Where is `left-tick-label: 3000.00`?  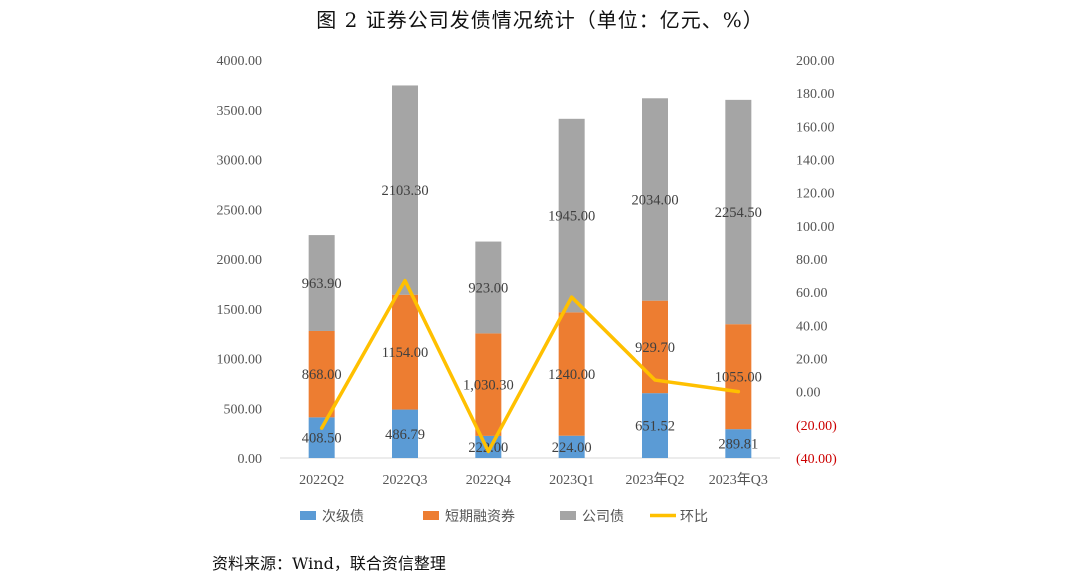 left-tick-label: 3000.00 is located at coordinates (240, 161).